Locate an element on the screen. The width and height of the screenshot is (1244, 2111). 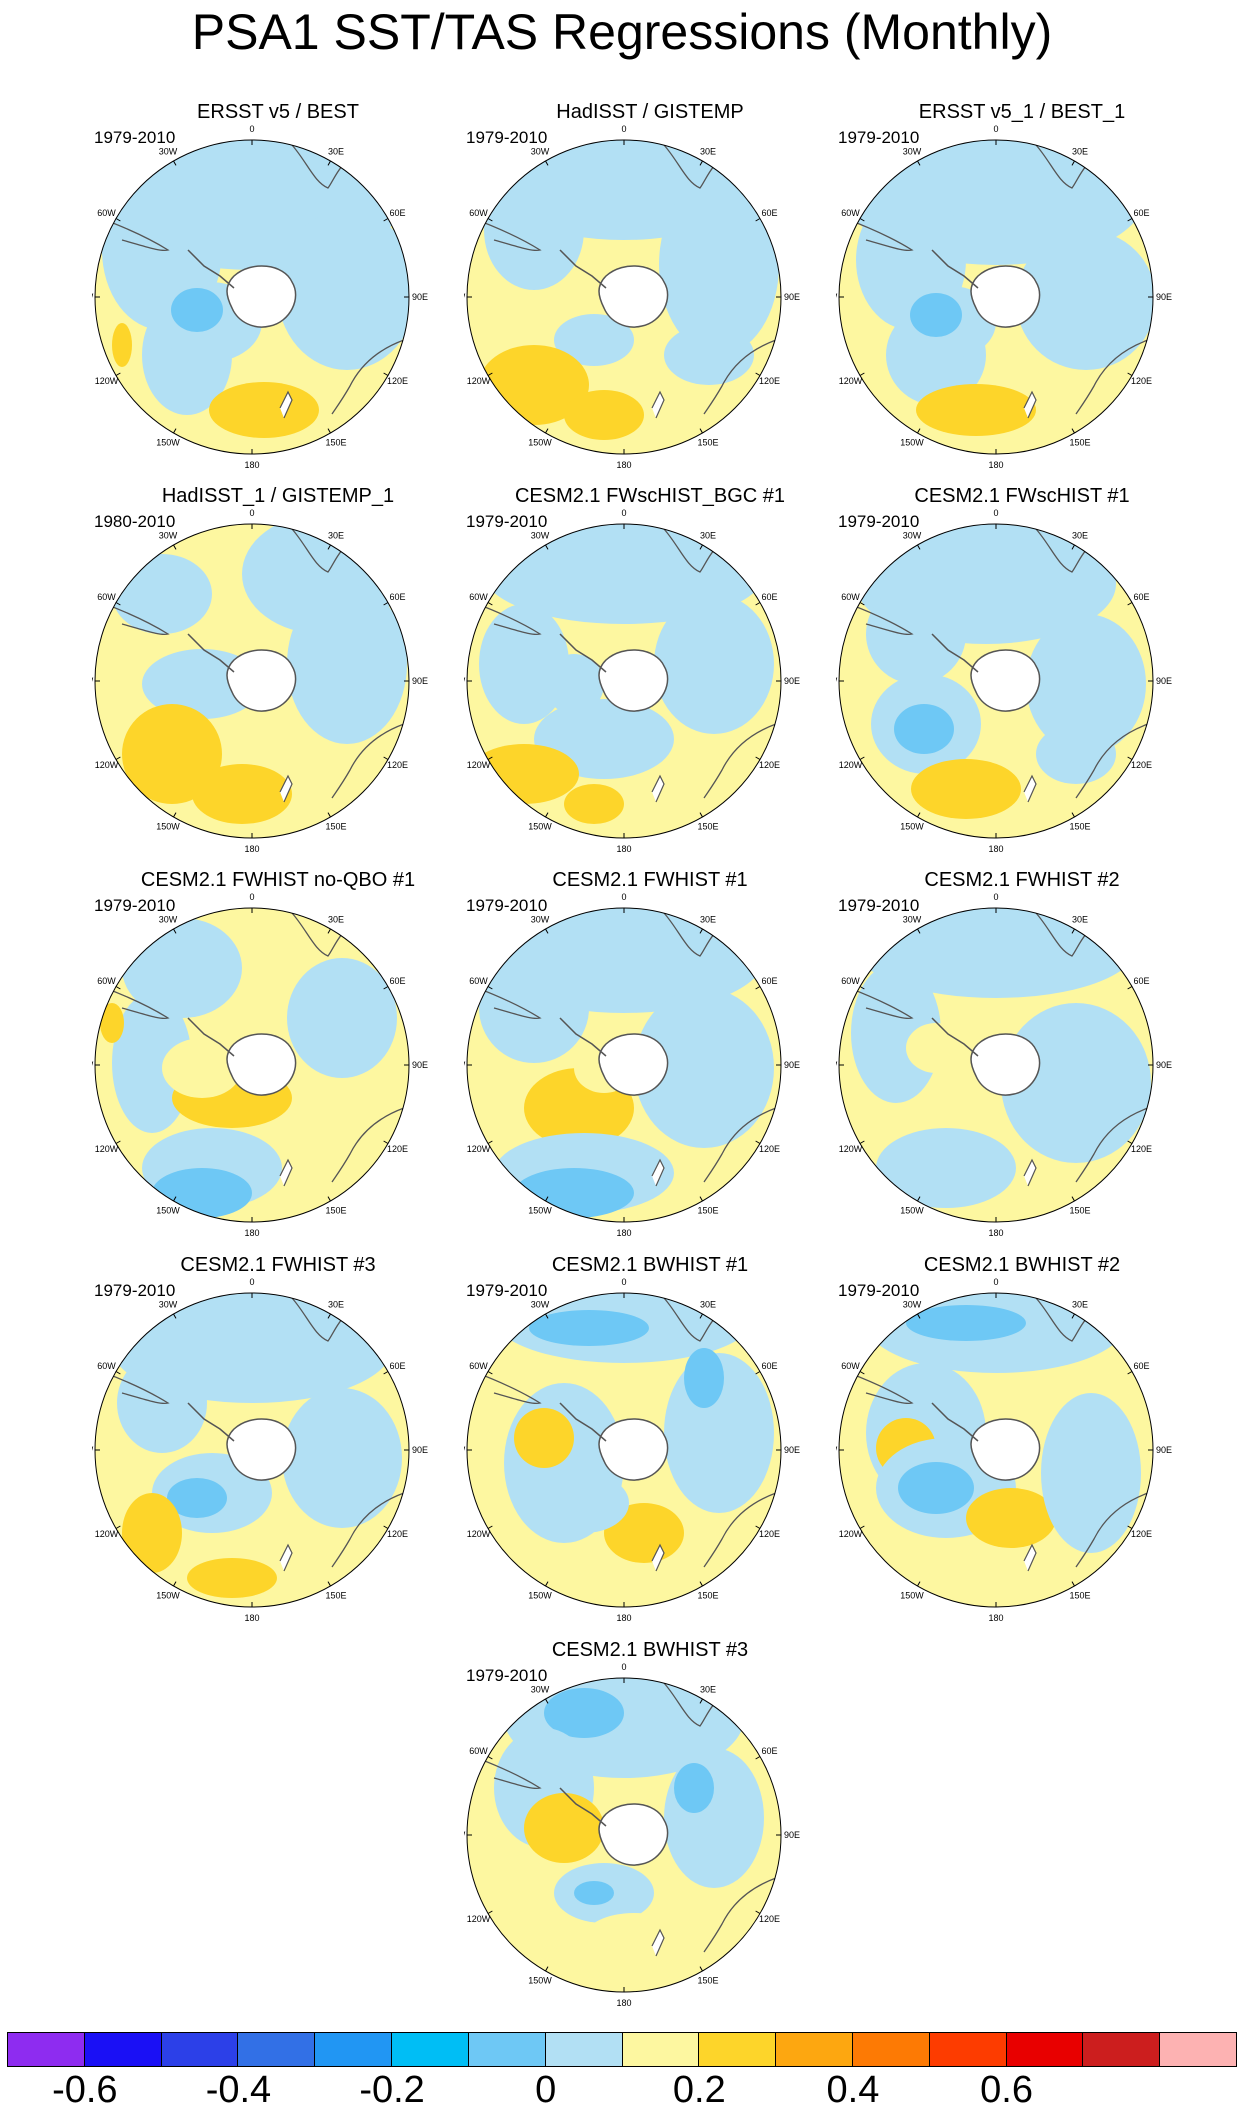
colorbar is located at coordinates (622, 2049).